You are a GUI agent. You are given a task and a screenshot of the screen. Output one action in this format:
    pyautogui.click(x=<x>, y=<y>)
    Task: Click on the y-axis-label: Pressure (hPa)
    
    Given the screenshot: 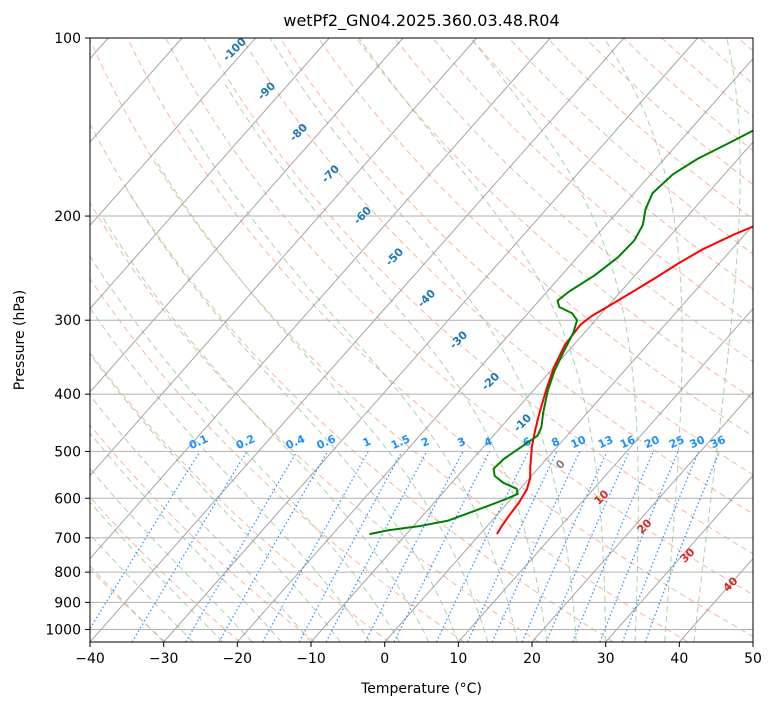 What is the action you would take?
    pyautogui.click(x=20, y=340)
    